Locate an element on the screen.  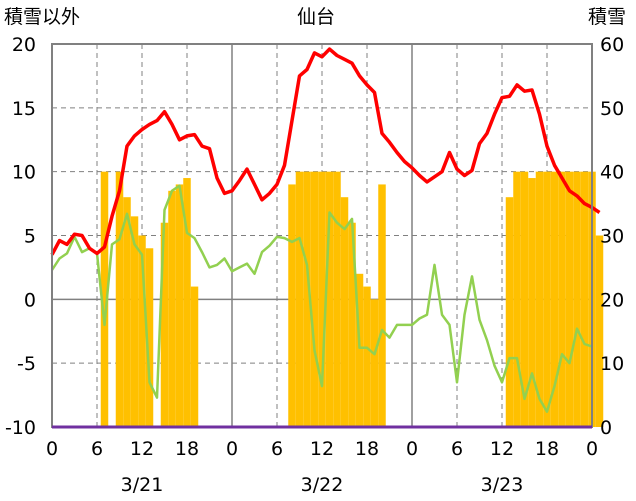
left-axis-ticks: 20 15 10 5 0 -5 -10 is located at coordinates (20, 236).